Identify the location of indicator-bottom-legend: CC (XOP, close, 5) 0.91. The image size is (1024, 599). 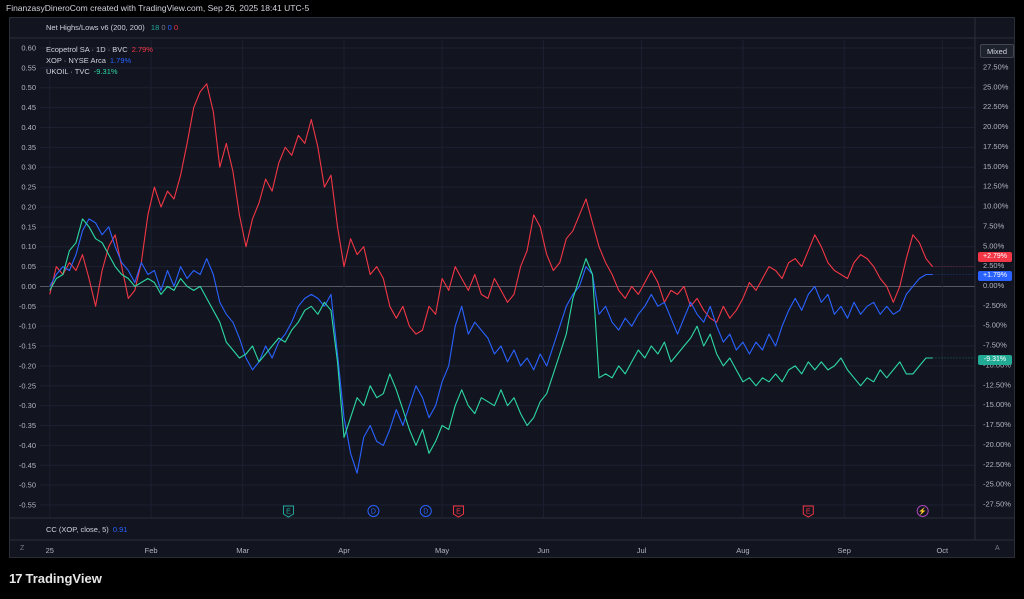
(86, 529).